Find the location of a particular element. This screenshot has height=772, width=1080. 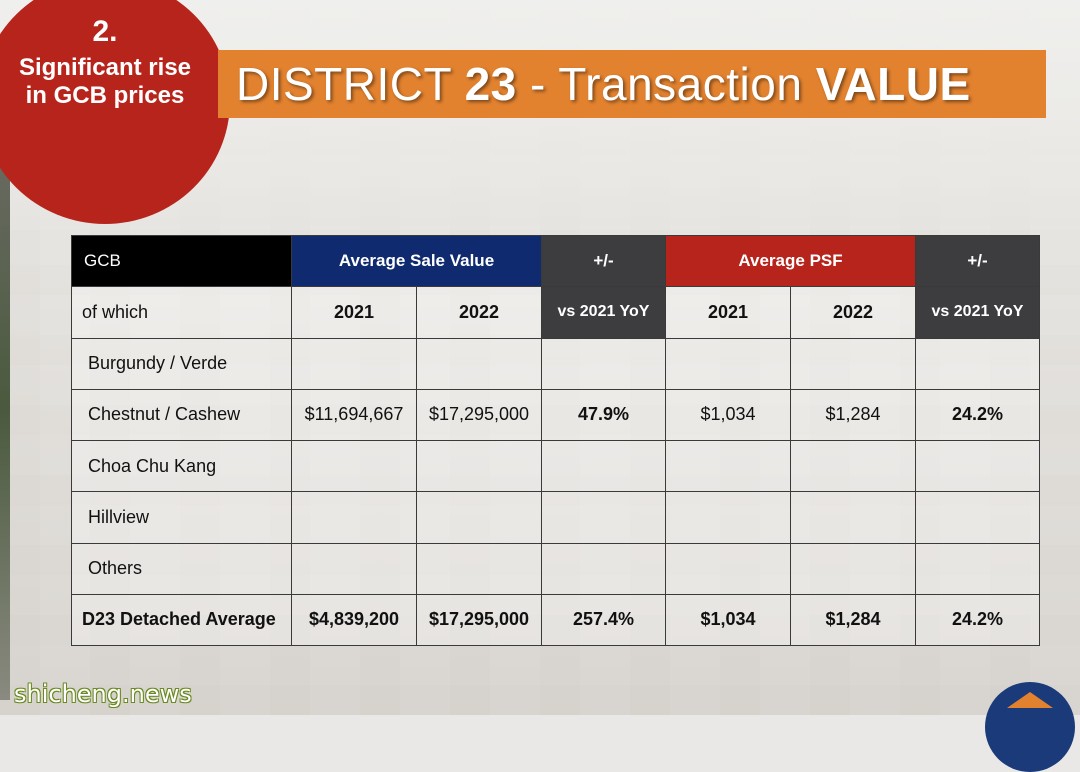

total-sale-2021: $4,839,200 is located at coordinates (354, 620).